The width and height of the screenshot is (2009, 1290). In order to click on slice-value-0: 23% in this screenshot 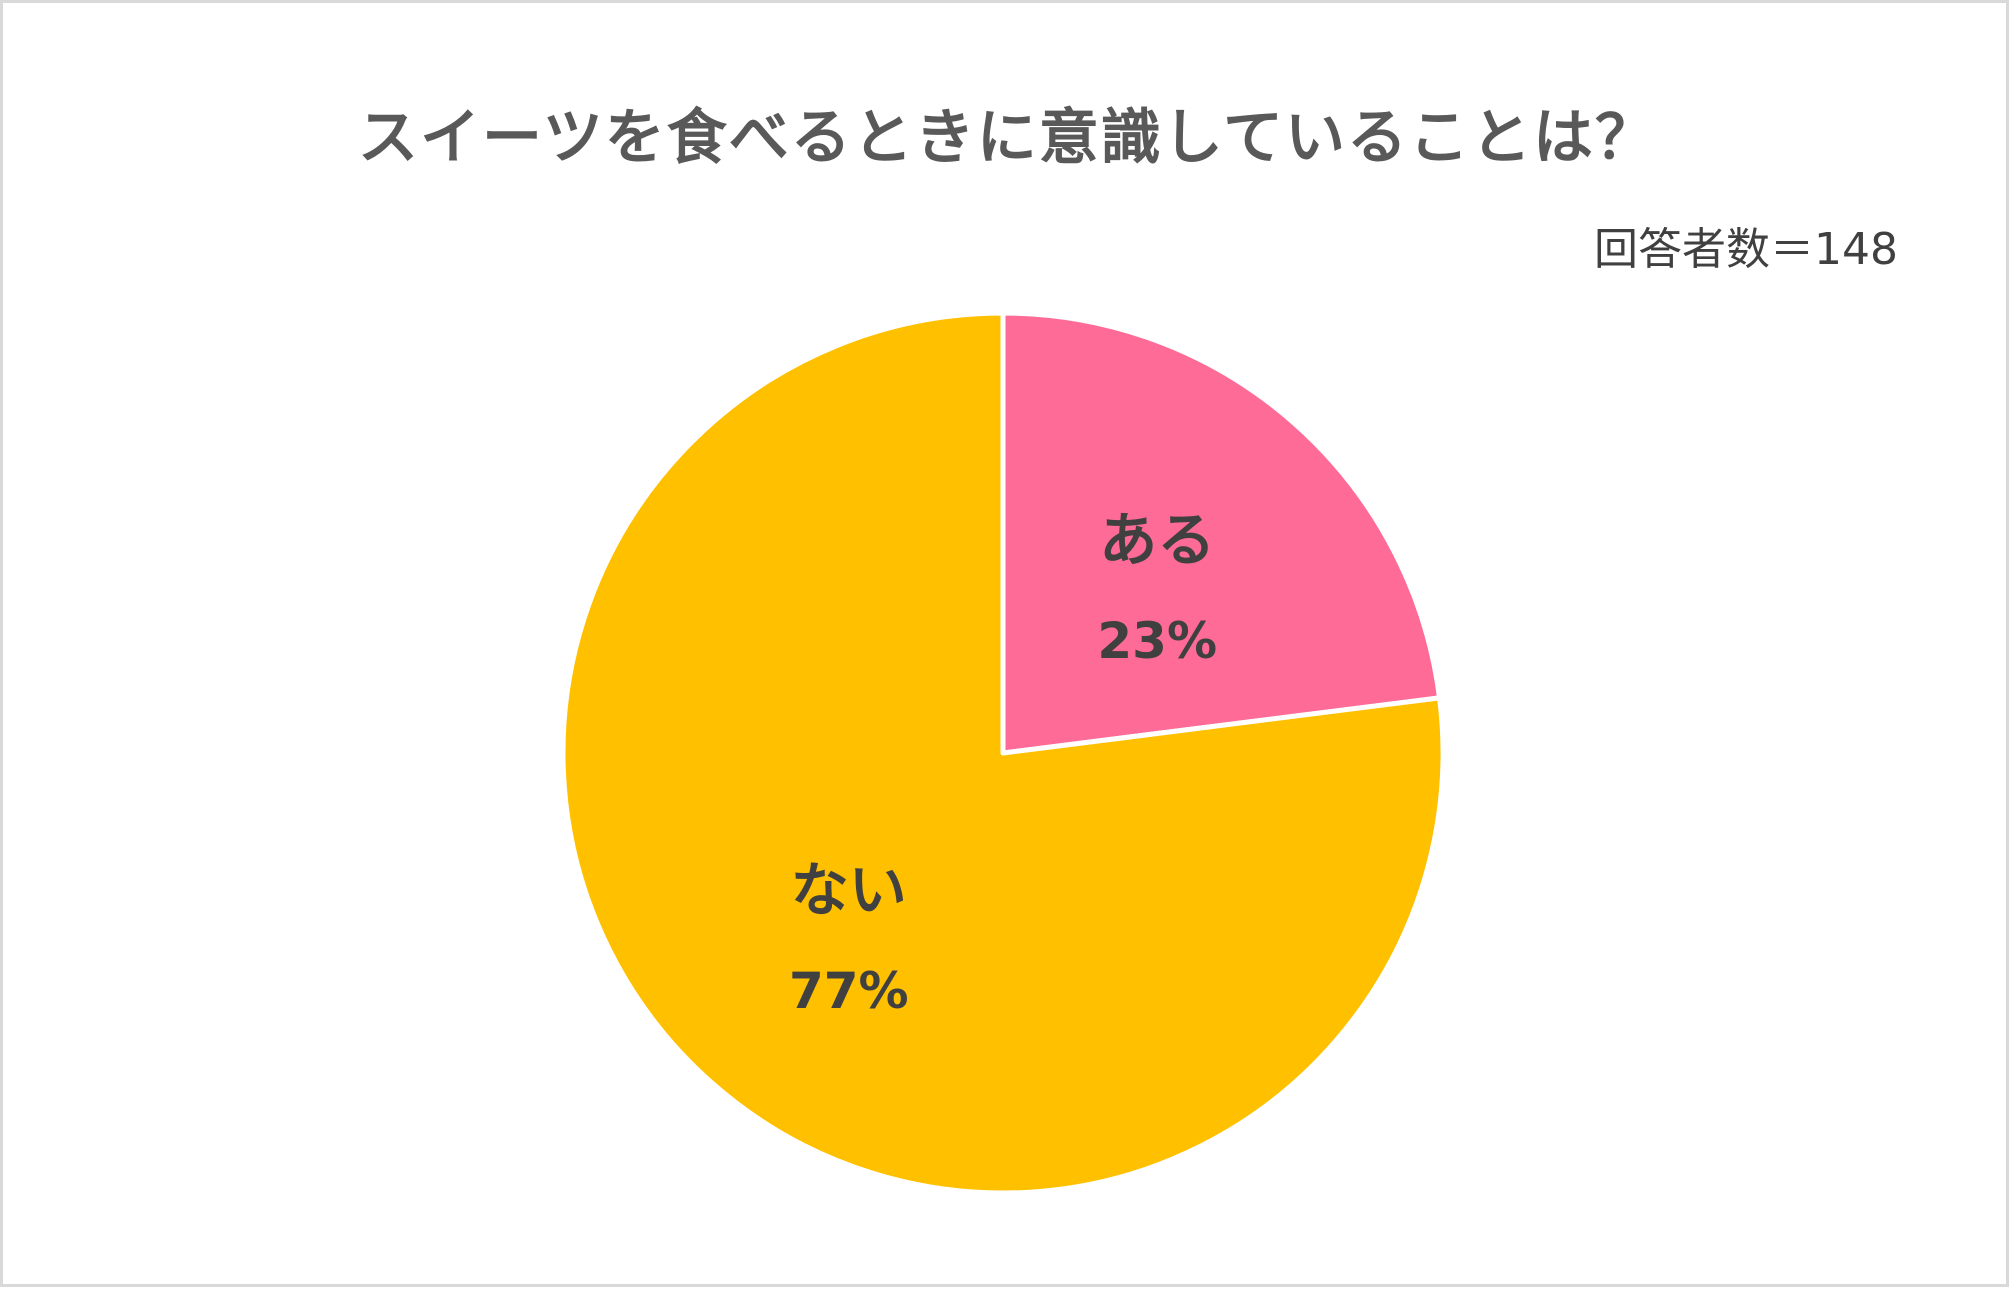, I will do `click(1157, 641)`.